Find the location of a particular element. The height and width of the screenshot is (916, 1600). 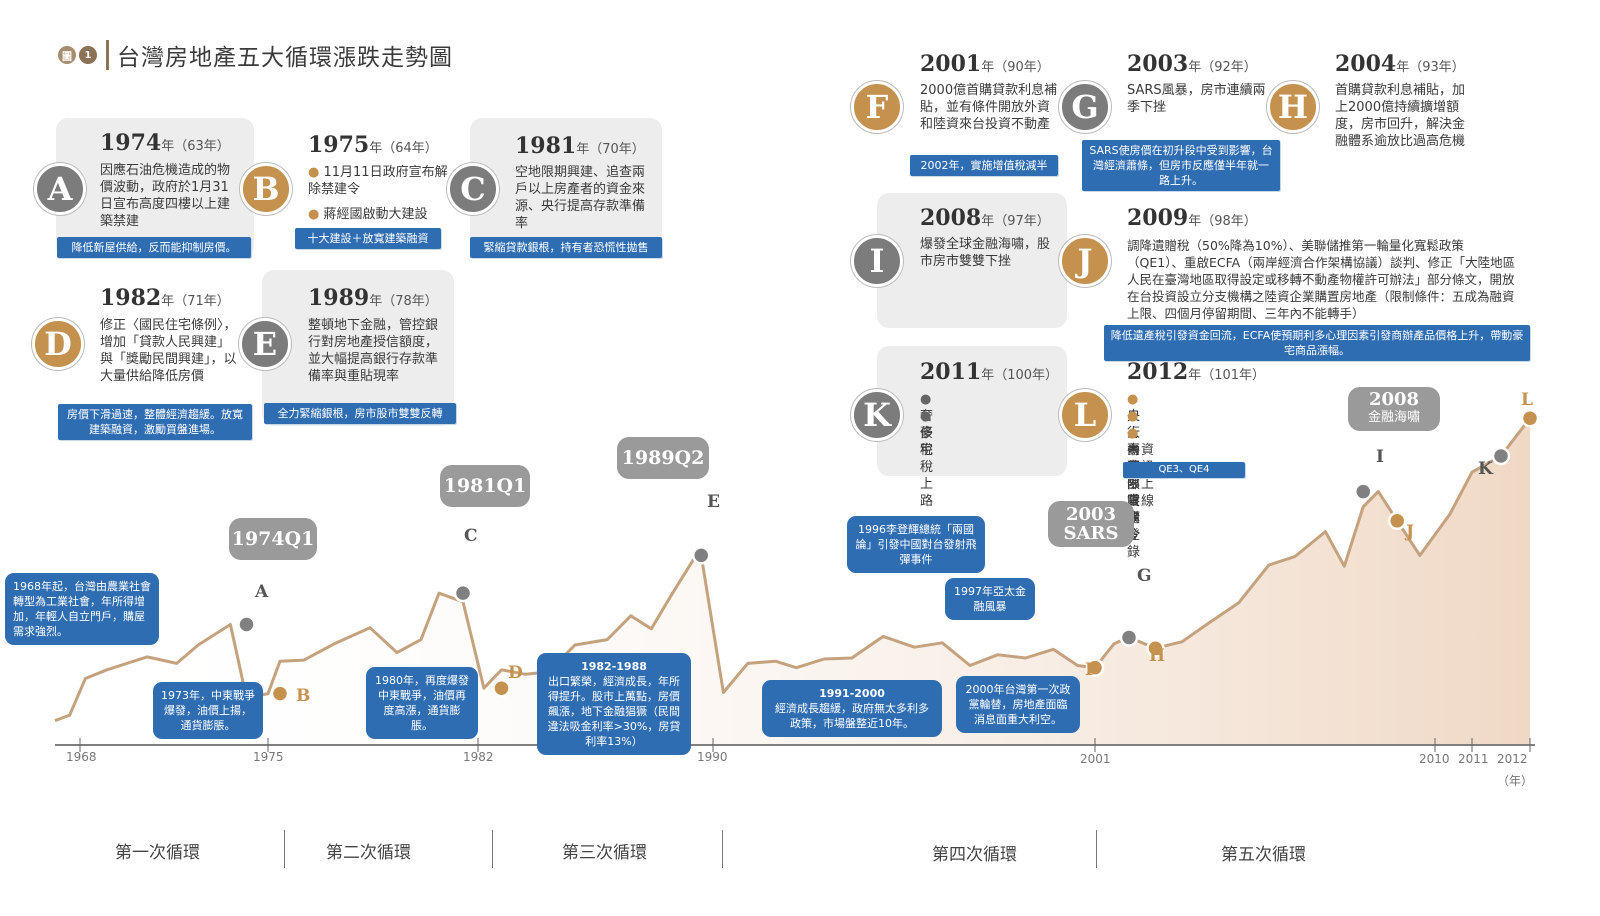

year-suffix: 年（98年） is located at coordinates (1222, 221).